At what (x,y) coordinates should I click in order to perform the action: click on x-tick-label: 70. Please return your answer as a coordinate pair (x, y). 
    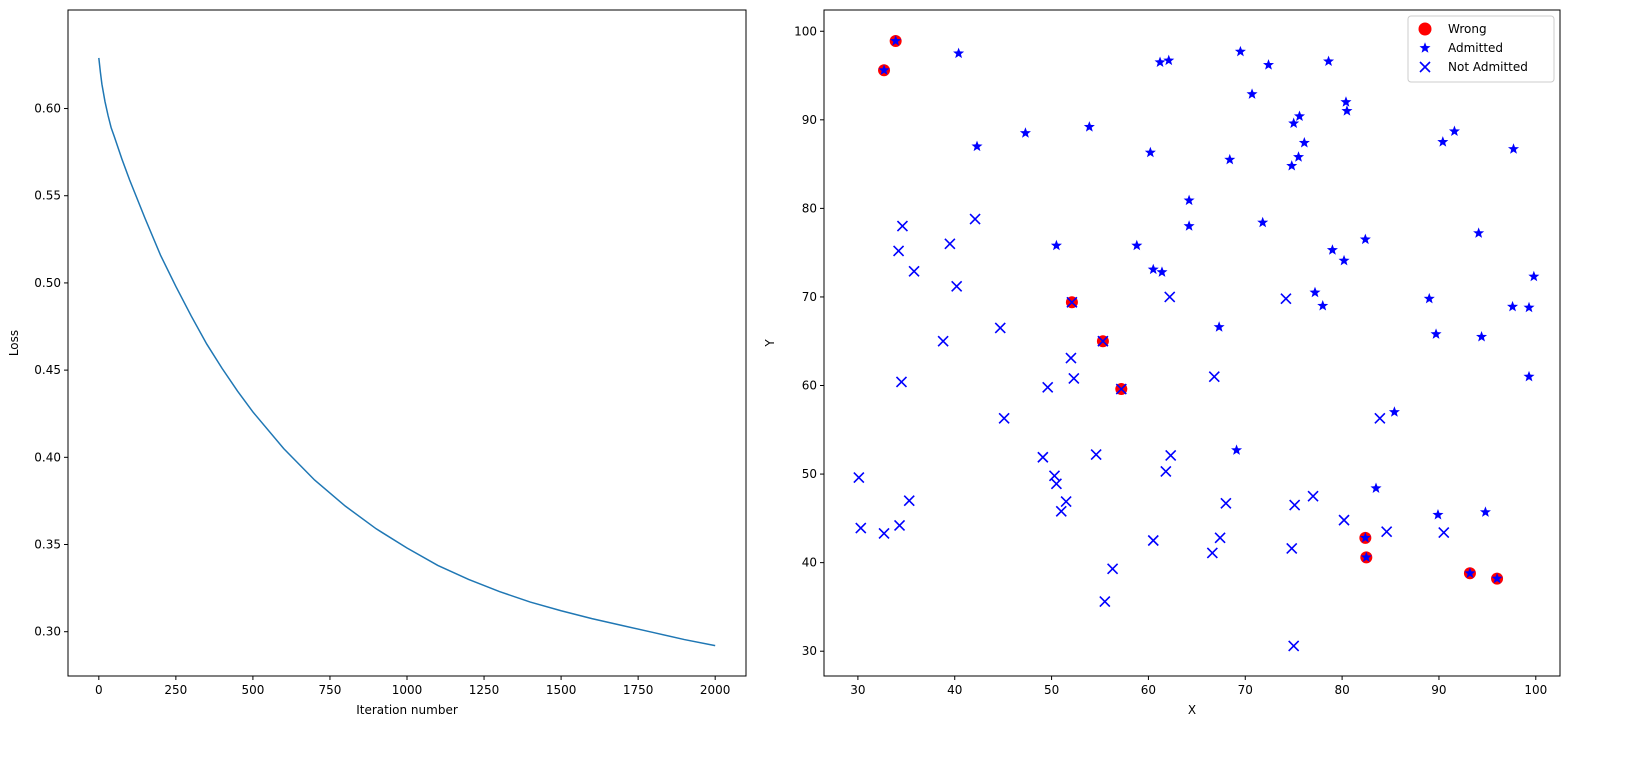
    Looking at the image, I should click on (1245, 690).